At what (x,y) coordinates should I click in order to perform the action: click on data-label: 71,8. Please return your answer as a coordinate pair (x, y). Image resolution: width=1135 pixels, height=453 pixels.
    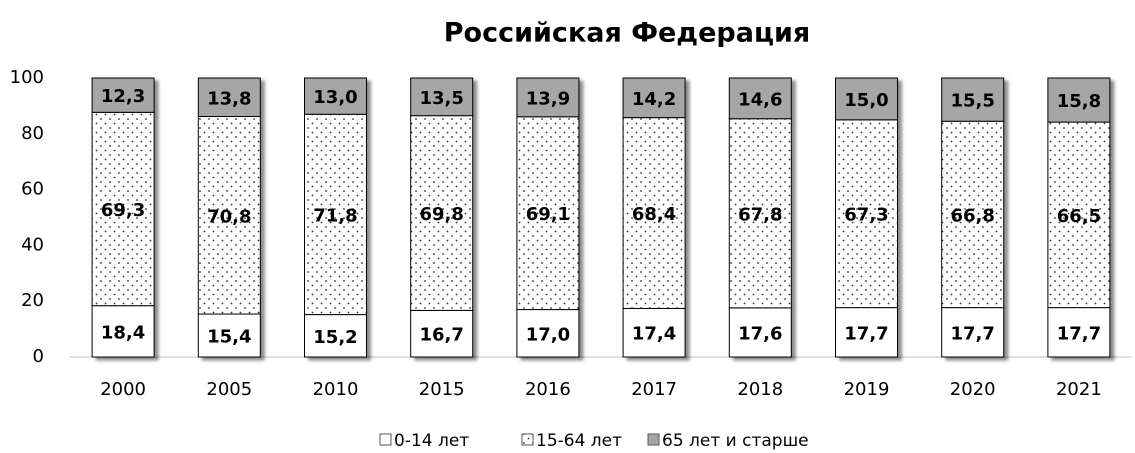
    Looking at the image, I should click on (335, 215).